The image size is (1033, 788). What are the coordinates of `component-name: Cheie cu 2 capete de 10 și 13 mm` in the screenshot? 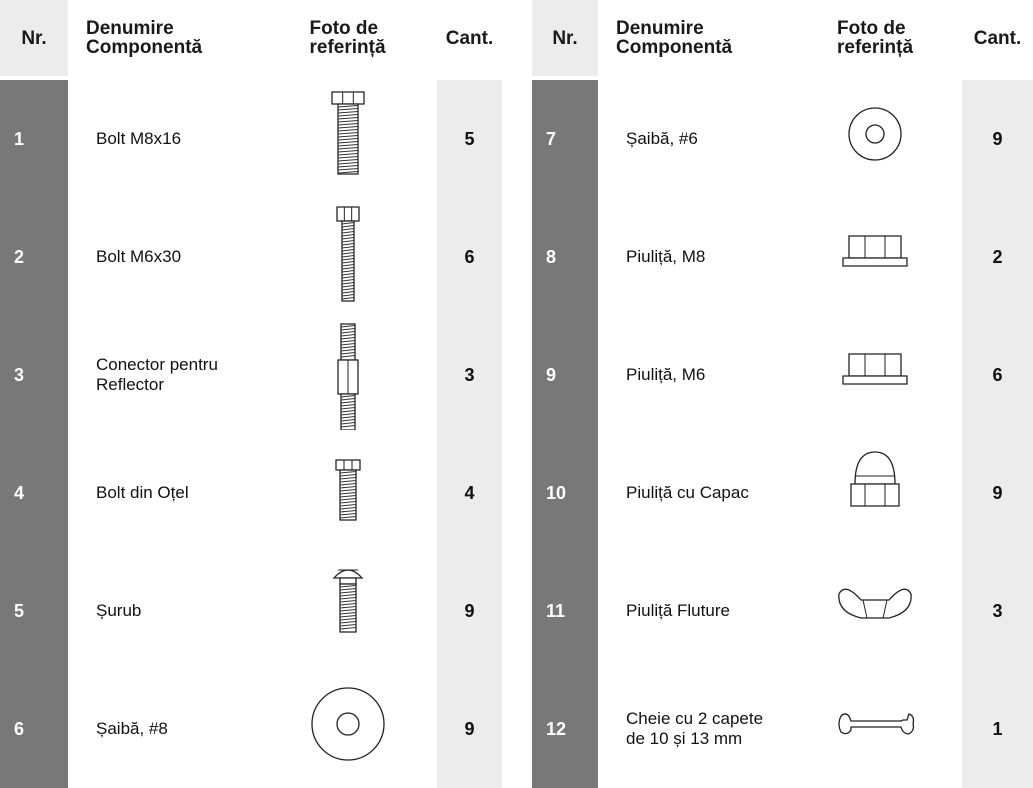 It's located at (695, 728).